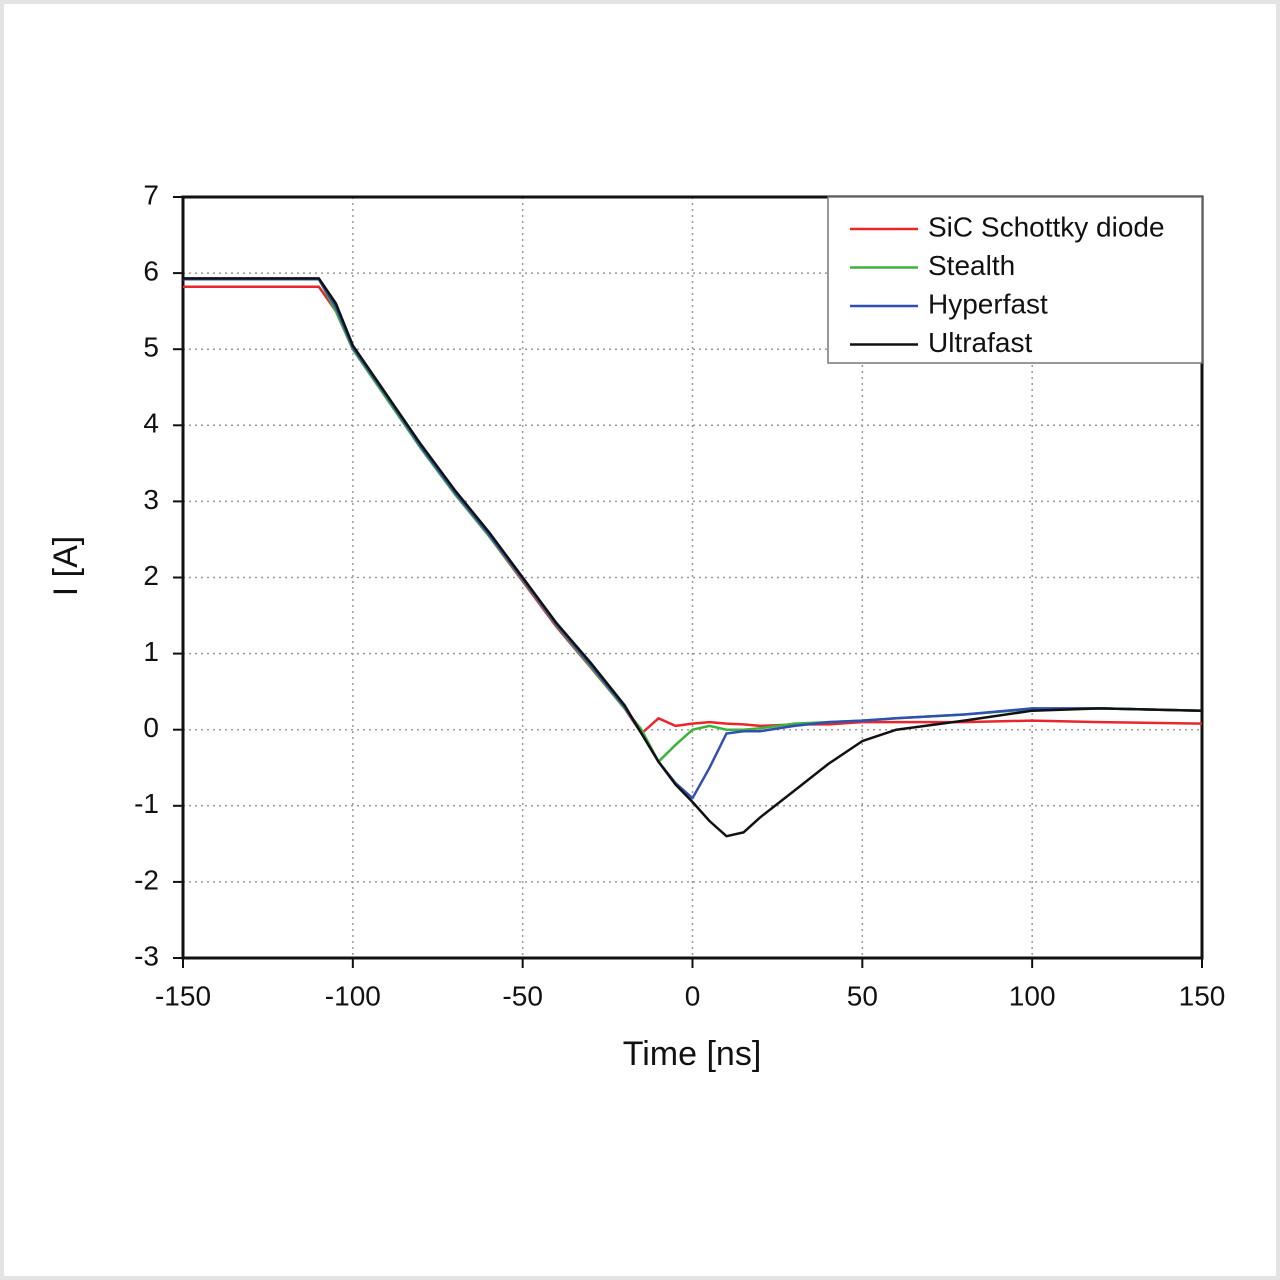 This screenshot has width=1280, height=1280. I want to click on y-tick-label: -1, so click(146, 803).